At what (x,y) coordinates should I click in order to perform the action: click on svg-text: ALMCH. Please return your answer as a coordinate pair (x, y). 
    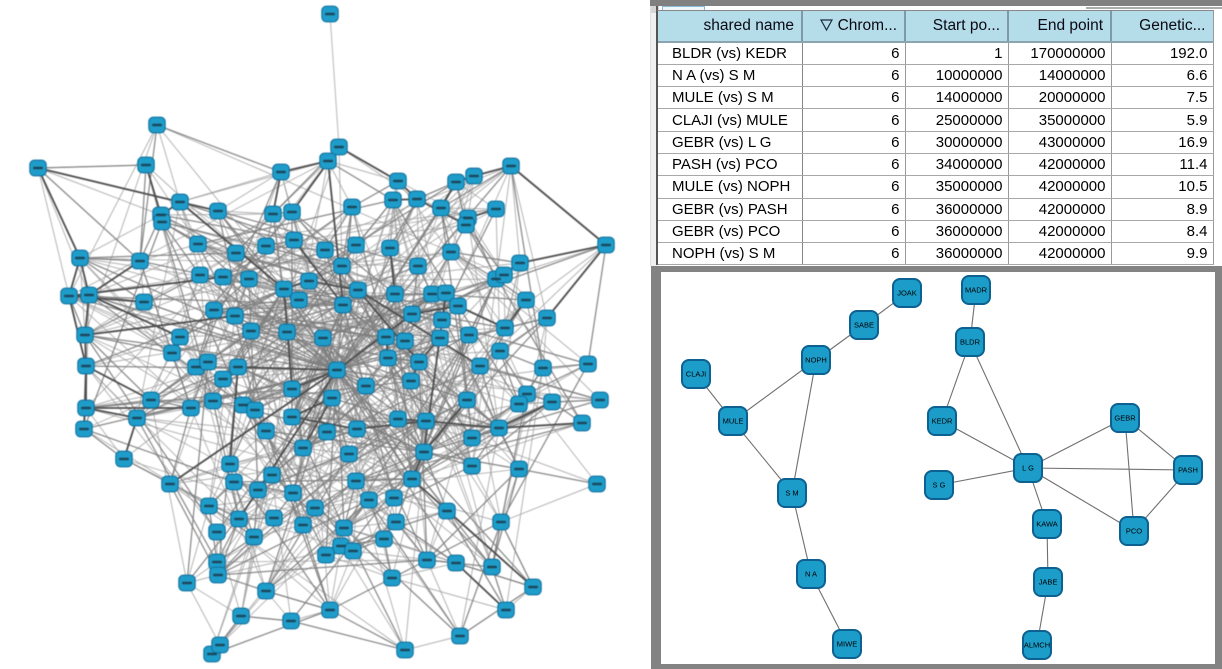
    Looking at the image, I should click on (1037, 645).